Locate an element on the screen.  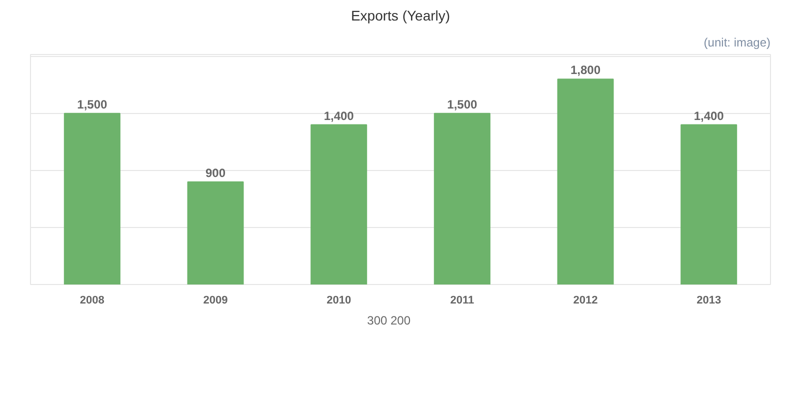
x-tick-label: 2009 is located at coordinates (215, 300).